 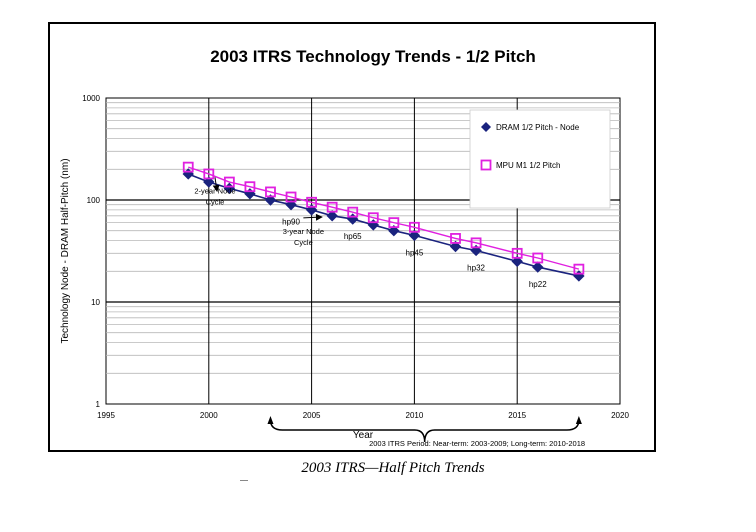 I want to click on figure-caption: 2003 ITRS—Half Pitch Trends, so click(x=393, y=468).